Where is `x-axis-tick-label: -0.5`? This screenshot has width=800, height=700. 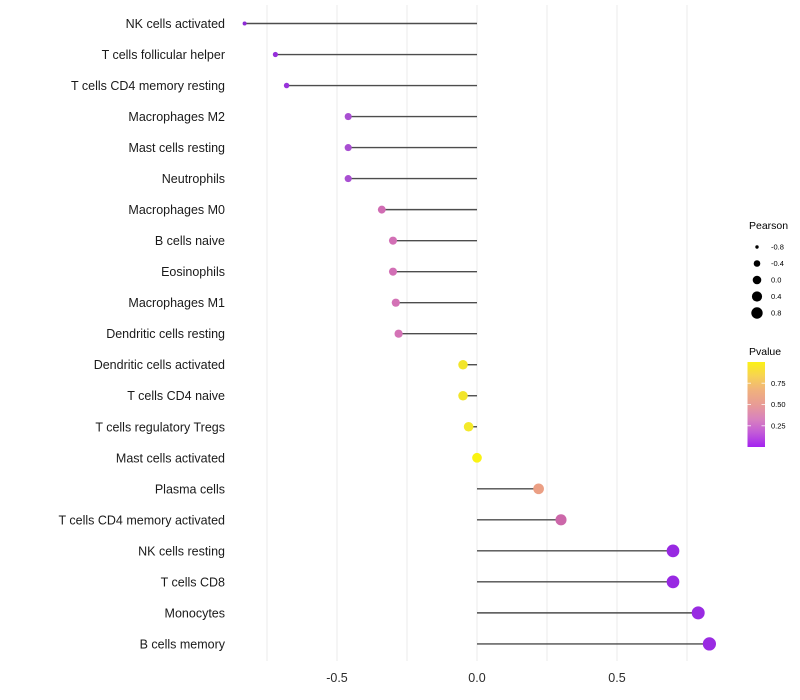
x-axis-tick-label: -0.5 is located at coordinates (337, 678).